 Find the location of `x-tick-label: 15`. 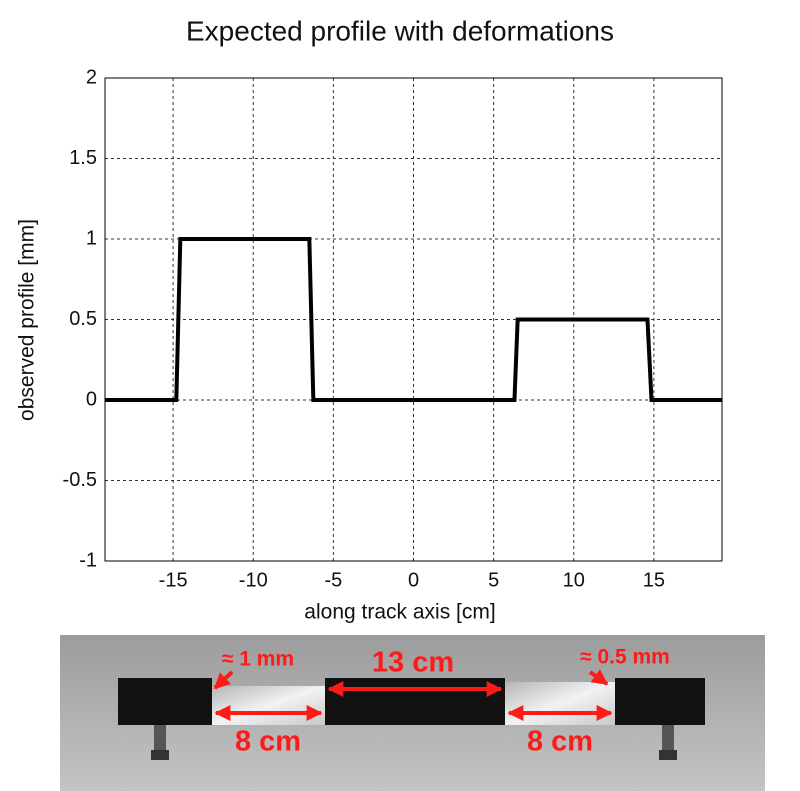

x-tick-label: 15 is located at coordinates (654, 580).